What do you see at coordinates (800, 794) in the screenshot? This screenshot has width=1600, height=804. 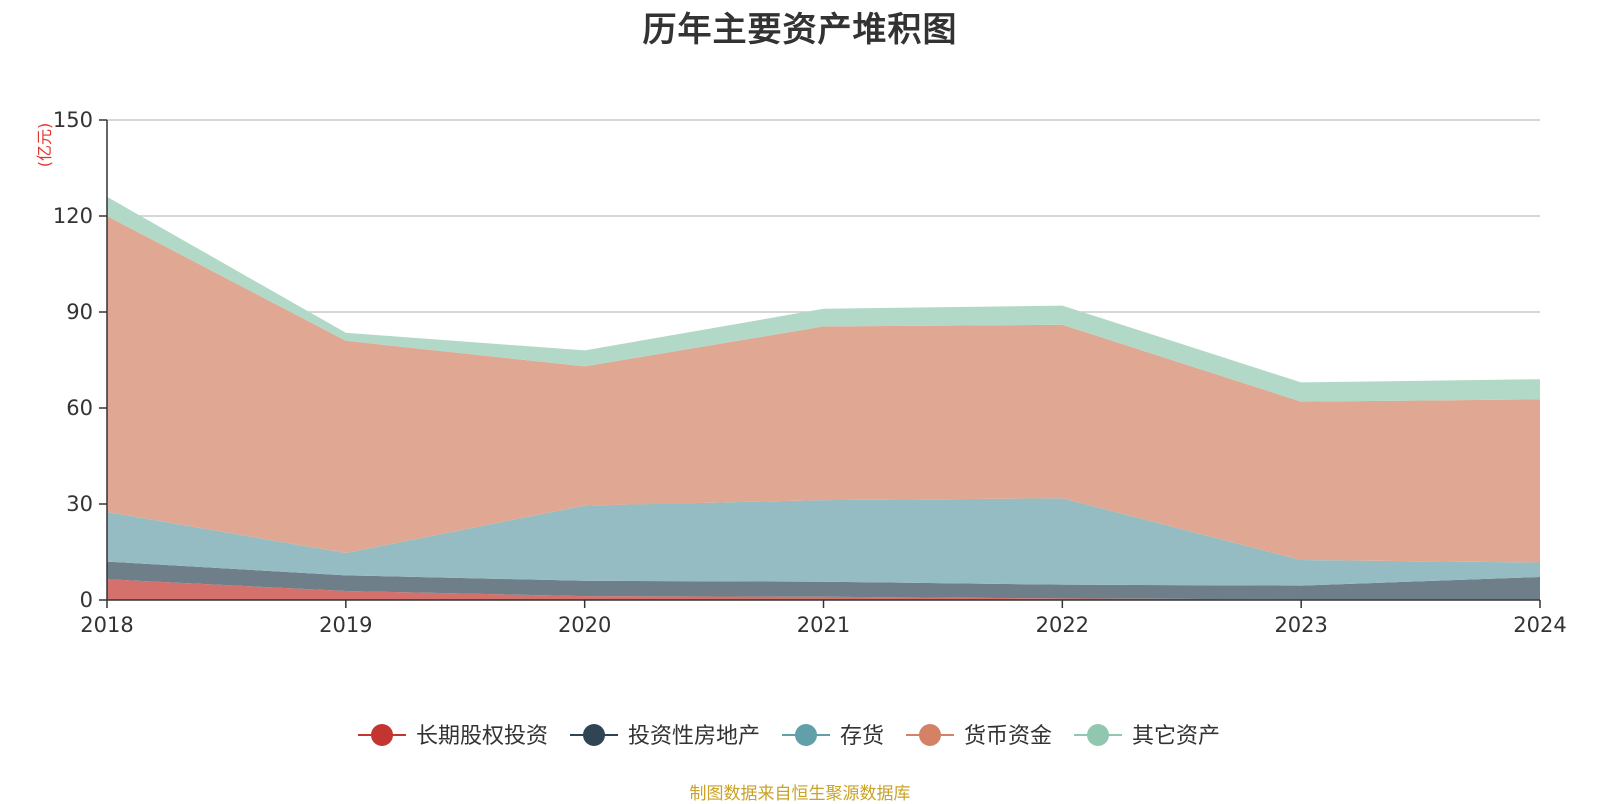 I see `data-source-note: 制图数据来自恒生聚源数据库` at bounding box center [800, 794].